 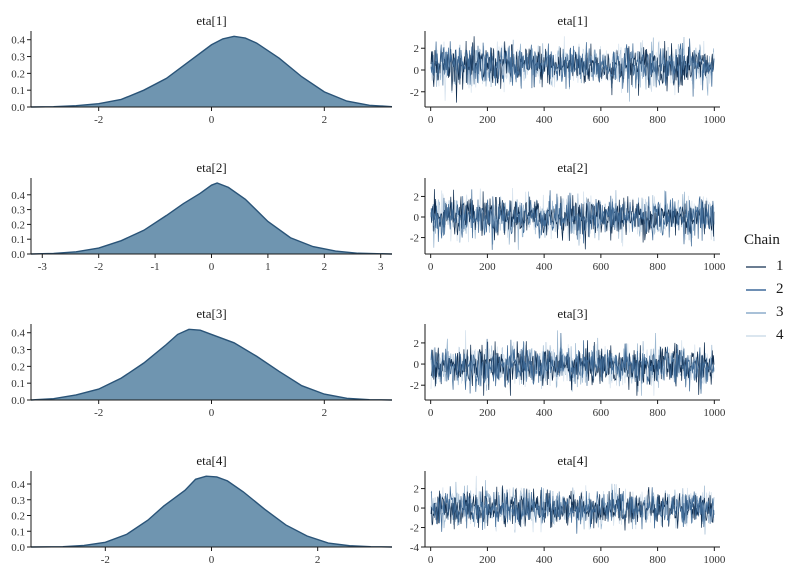 I want to click on legend-item-chain-2: 2, so click(x=772, y=289).